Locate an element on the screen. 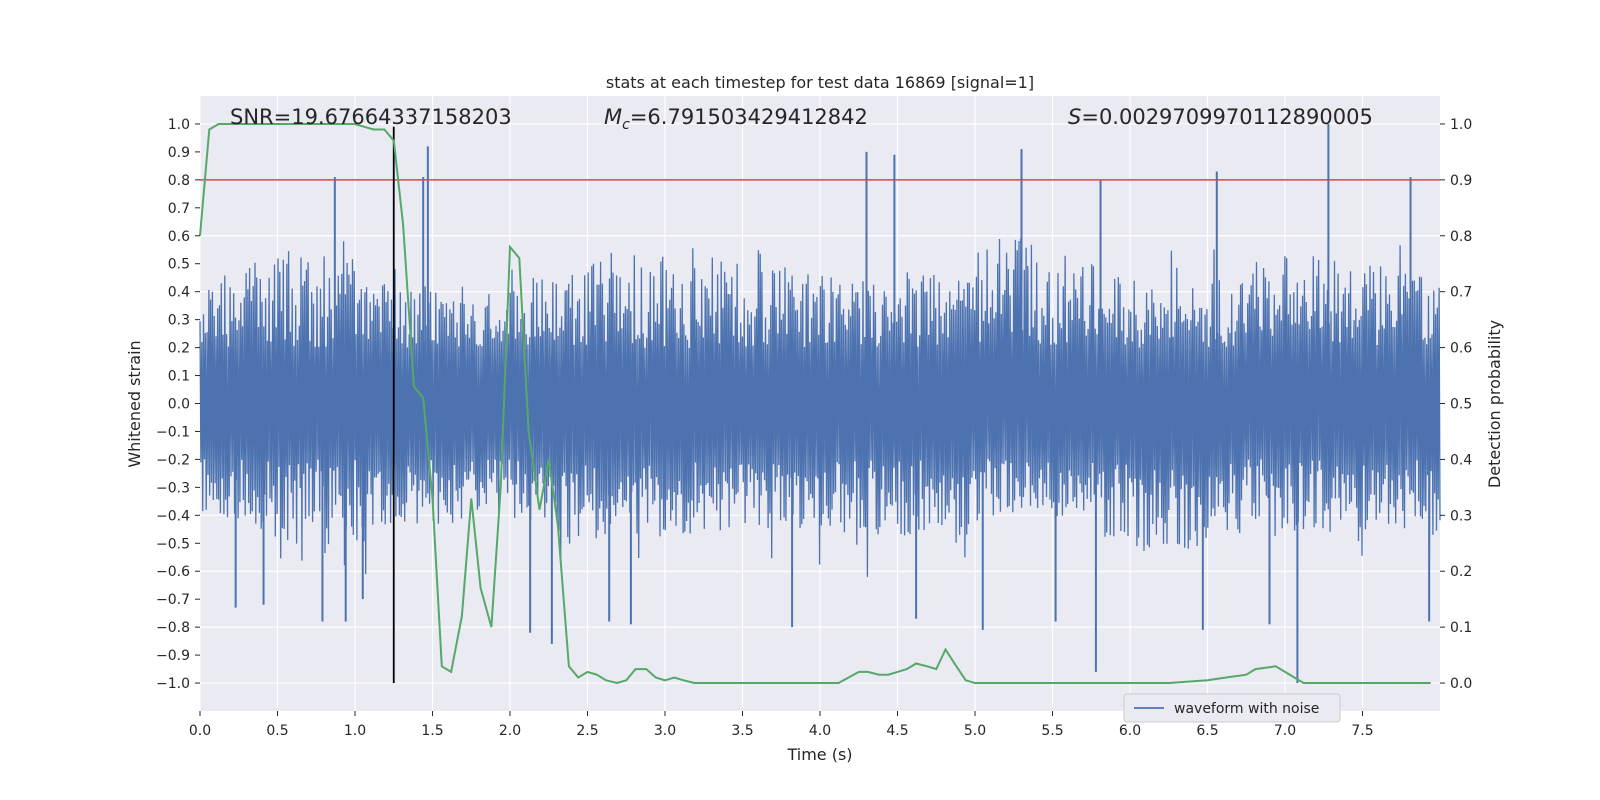 This screenshot has height=800, width=1600. y2-tick-label: 0.9 is located at coordinates (1461, 181).